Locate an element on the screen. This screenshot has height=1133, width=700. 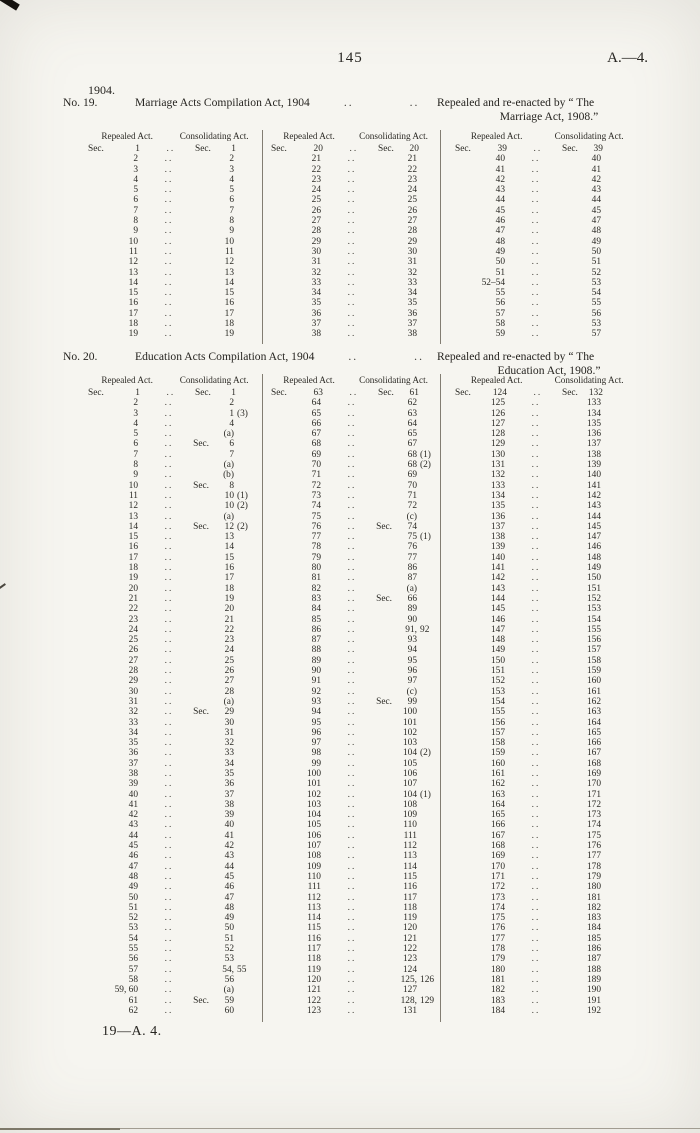
table-row: 55.. 54 is located at coordinates (547, 293).